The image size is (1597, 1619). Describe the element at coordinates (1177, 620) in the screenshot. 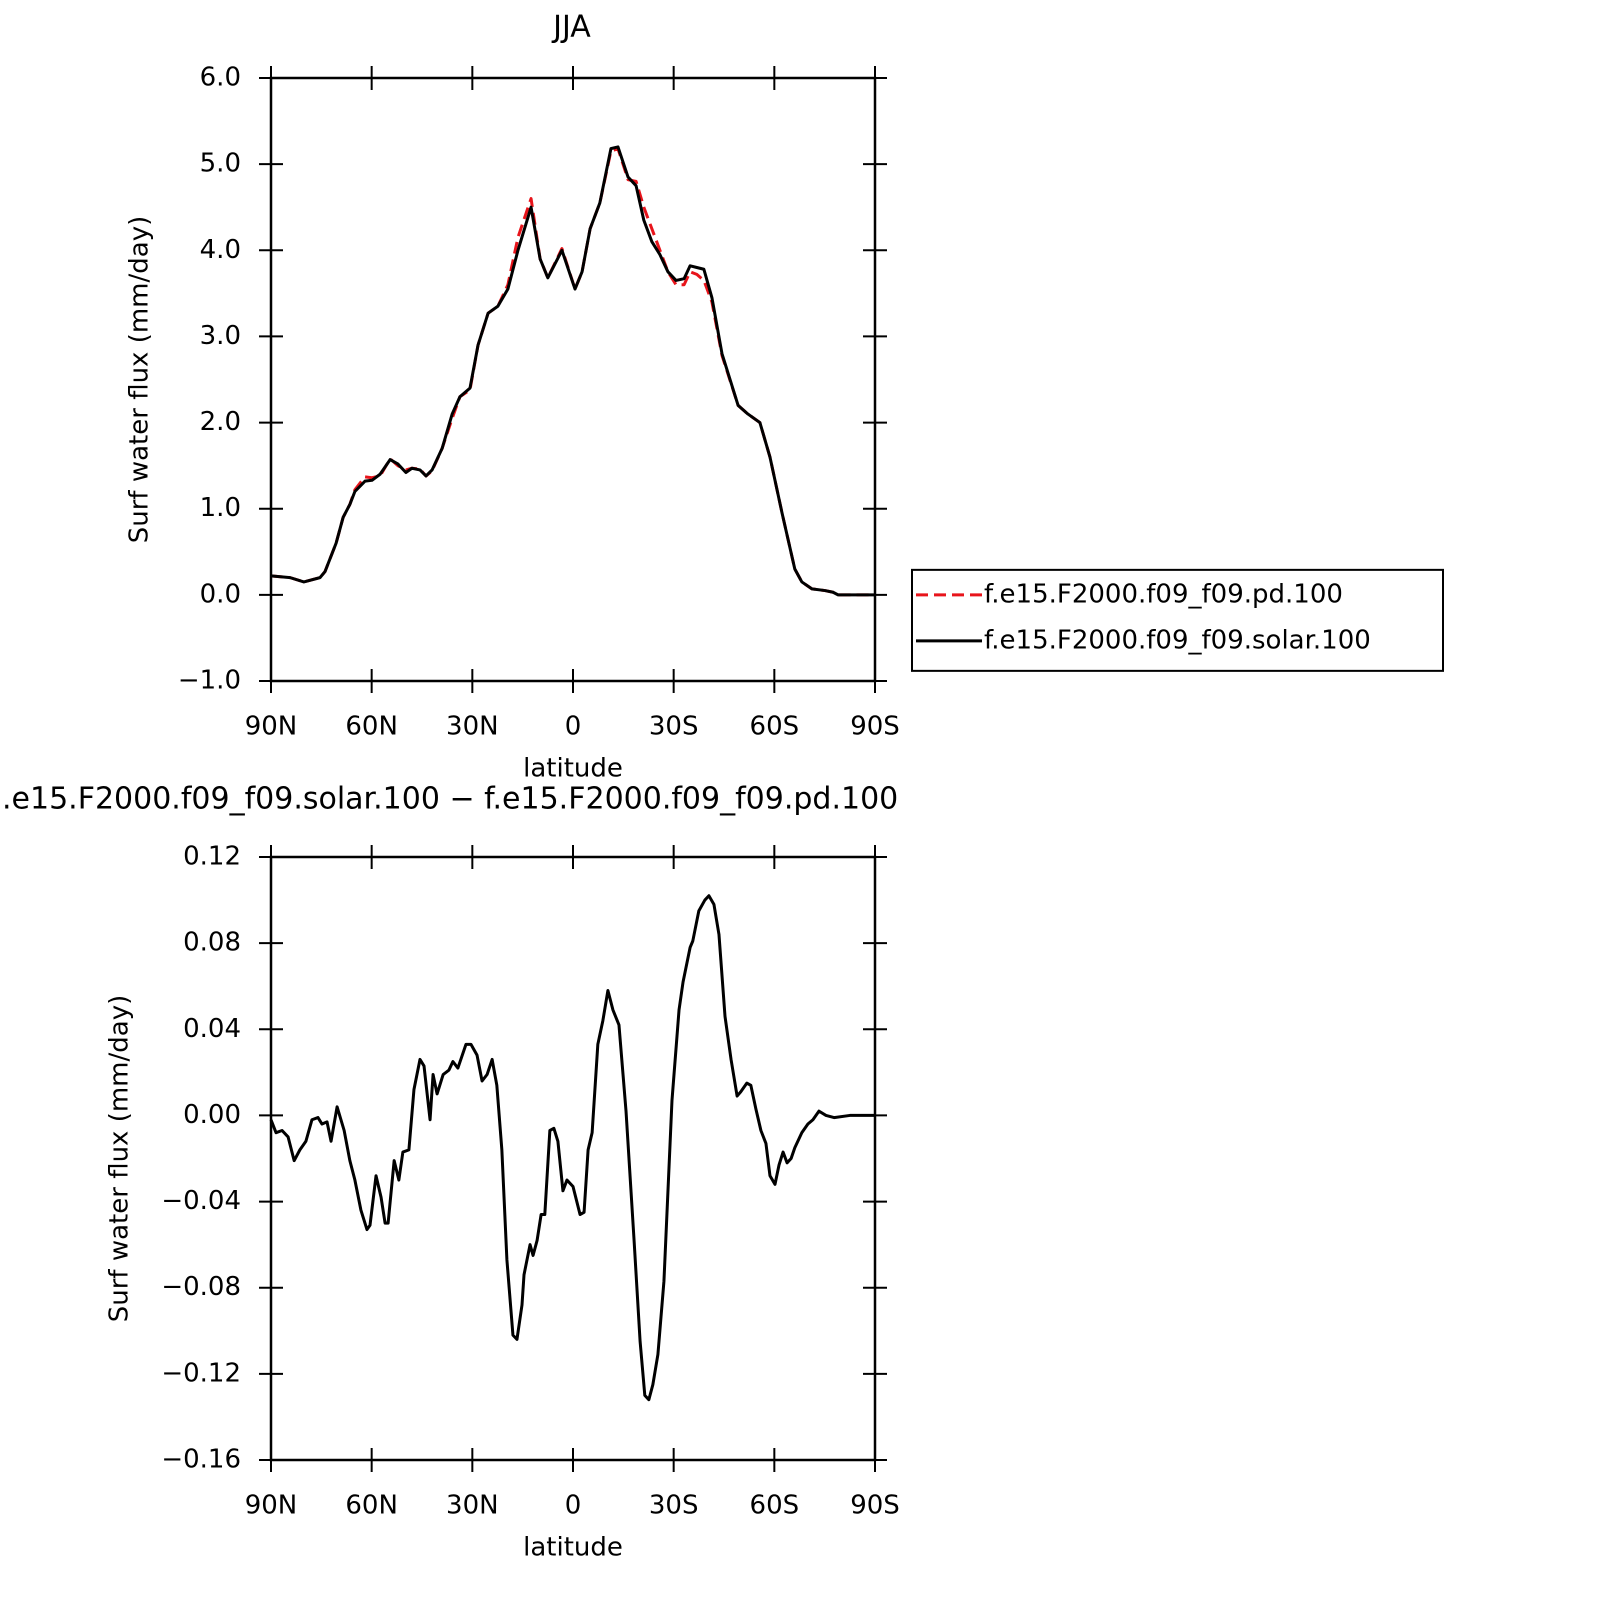

I see `legend-box` at that location.